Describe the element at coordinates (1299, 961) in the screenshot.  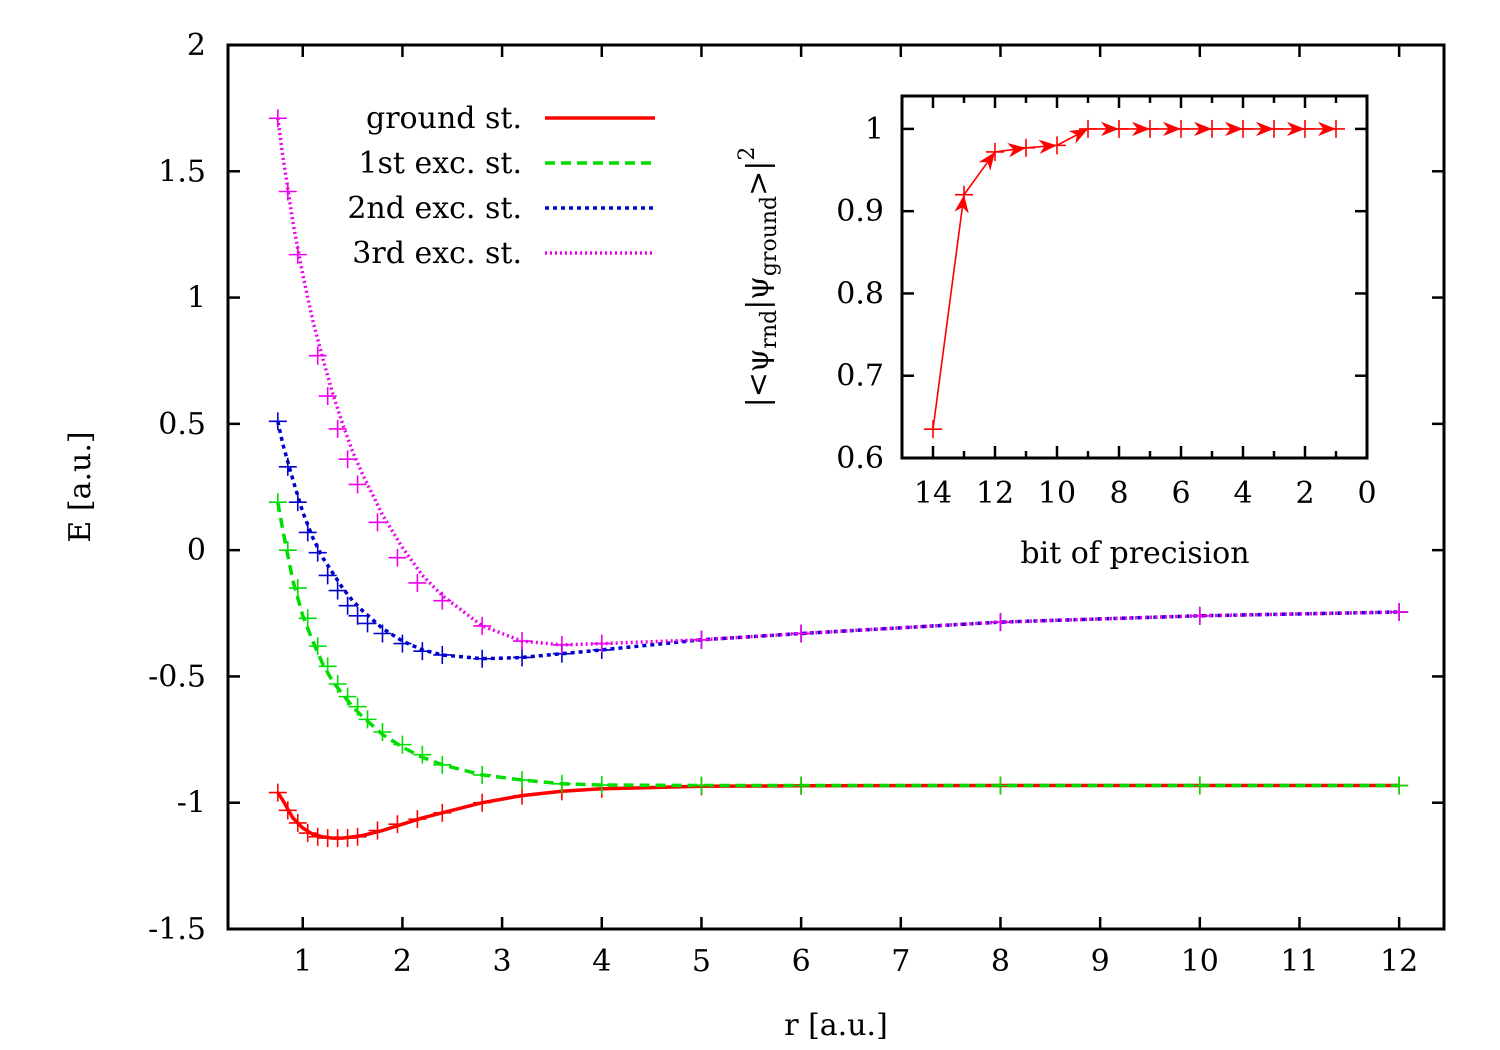
I see `x-tick-label: 11` at that location.